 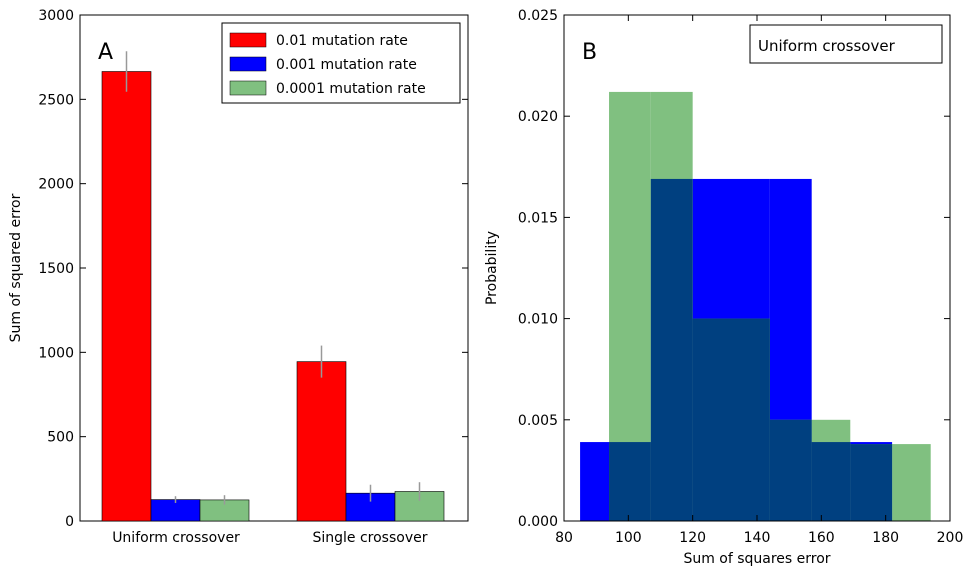 I want to click on panel-b-y-tick-label: 0.020, so click(x=538, y=117).